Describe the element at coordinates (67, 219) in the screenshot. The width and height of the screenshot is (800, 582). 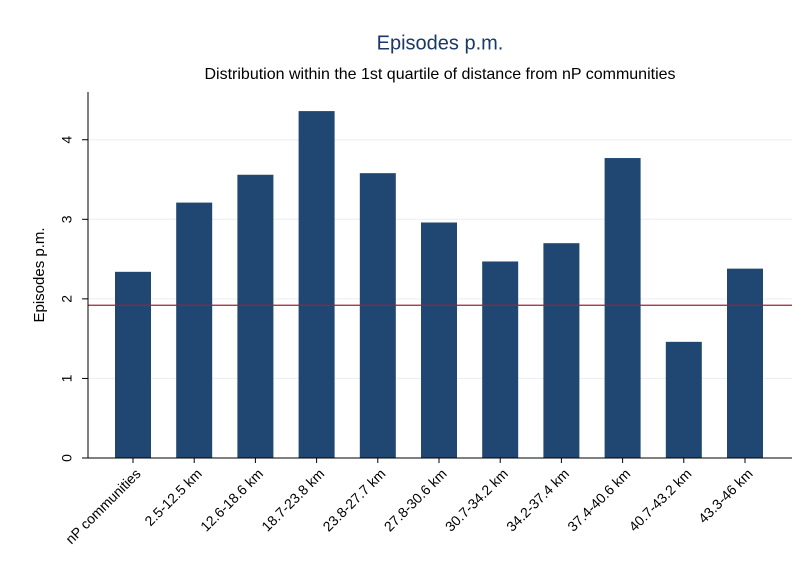
I see `y-tick-label: 3` at that location.